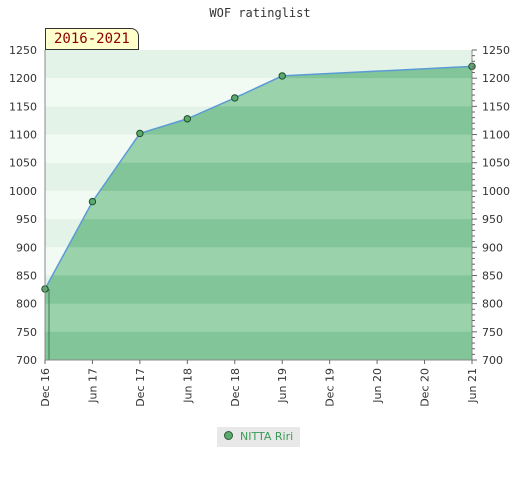  What do you see at coordinates (23, 135) in the screenshot?
I see `y-tick-label-left: 1100` at bounding box center [23, 135].